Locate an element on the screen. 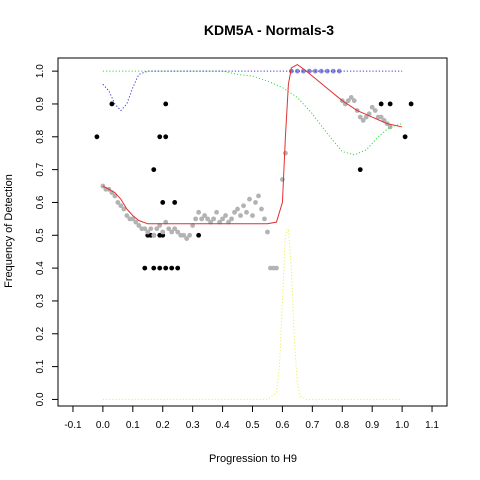 The width and height of the screenshot is (480, 480). y-tick-label-4: 0.4 is located at coordinates (40, 268).